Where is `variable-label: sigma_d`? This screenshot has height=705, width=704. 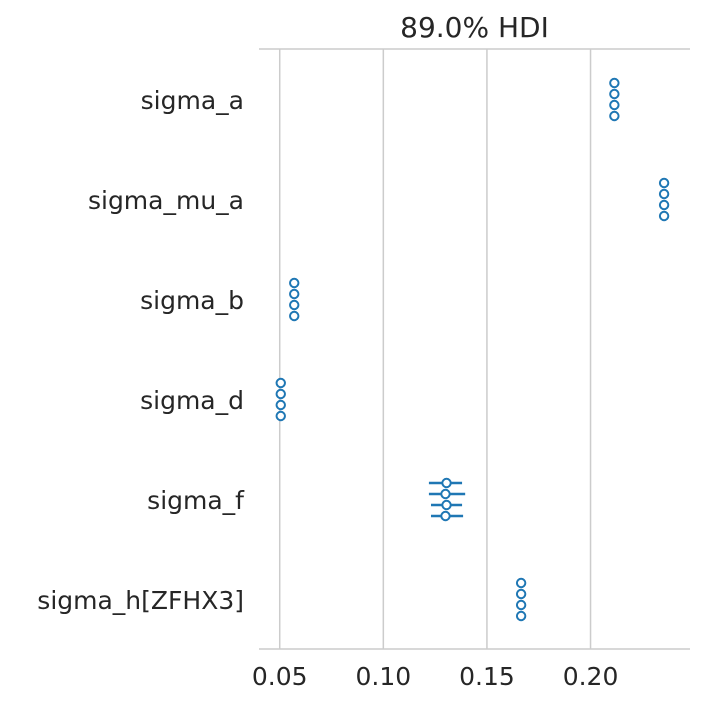 variable-label: sigma_d is located at coordinates (192, 400).